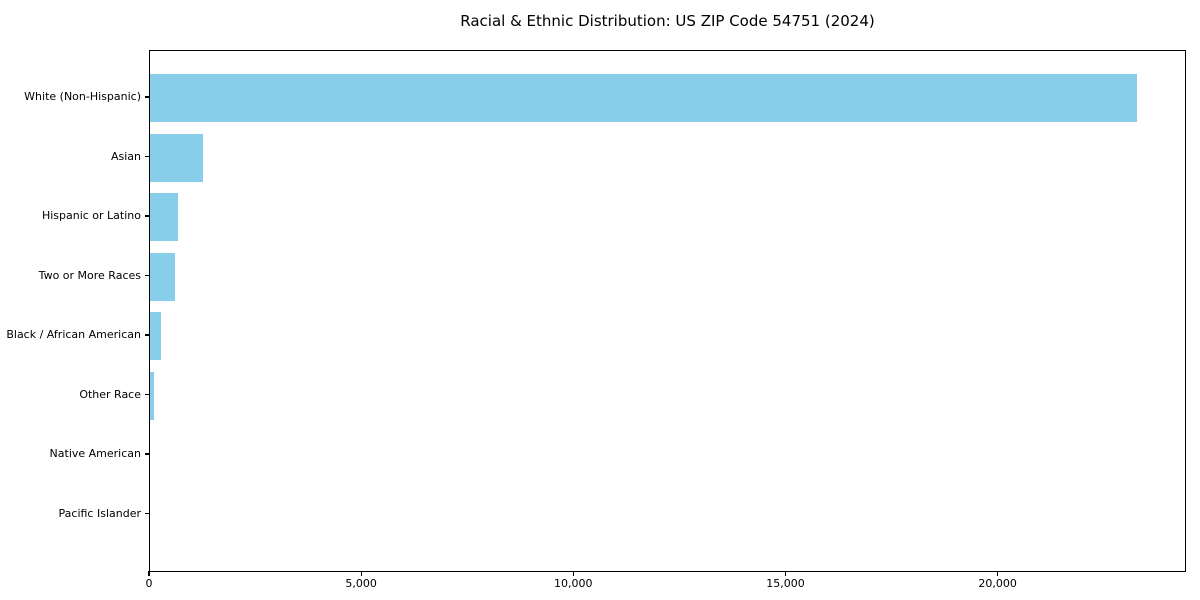 Image resolution: width=1200 pixels, height=600 pixels. What do you see at coordinates (99, 513) in the screenshot?
I see `y-tick-label-pacific-islander: Pacific Islander` at bounding box center [99, 513].